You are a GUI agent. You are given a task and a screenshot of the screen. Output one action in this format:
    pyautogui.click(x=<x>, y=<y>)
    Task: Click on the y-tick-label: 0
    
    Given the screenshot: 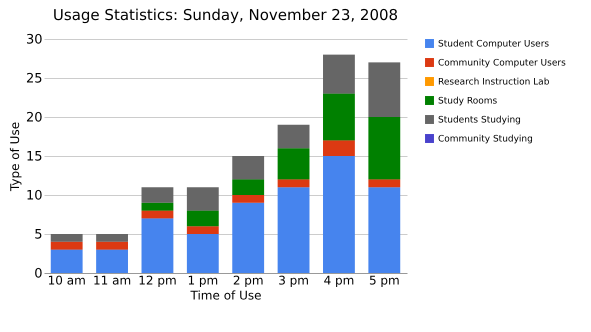 What is the action you would take?
    pyautogui.click(x=38, y=274)
    